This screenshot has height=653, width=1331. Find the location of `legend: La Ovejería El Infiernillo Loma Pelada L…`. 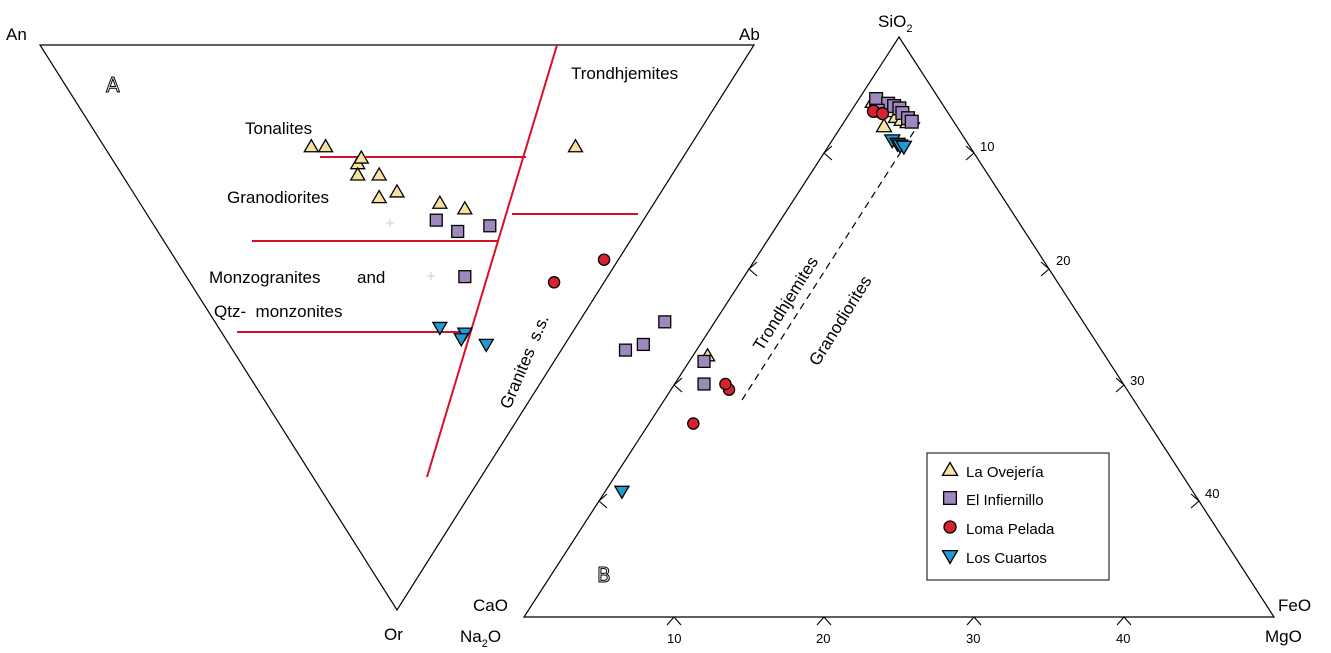

legend: La Ovejería El Infiernillo Loma Pelada L… is located at coordinates (1018, 516).